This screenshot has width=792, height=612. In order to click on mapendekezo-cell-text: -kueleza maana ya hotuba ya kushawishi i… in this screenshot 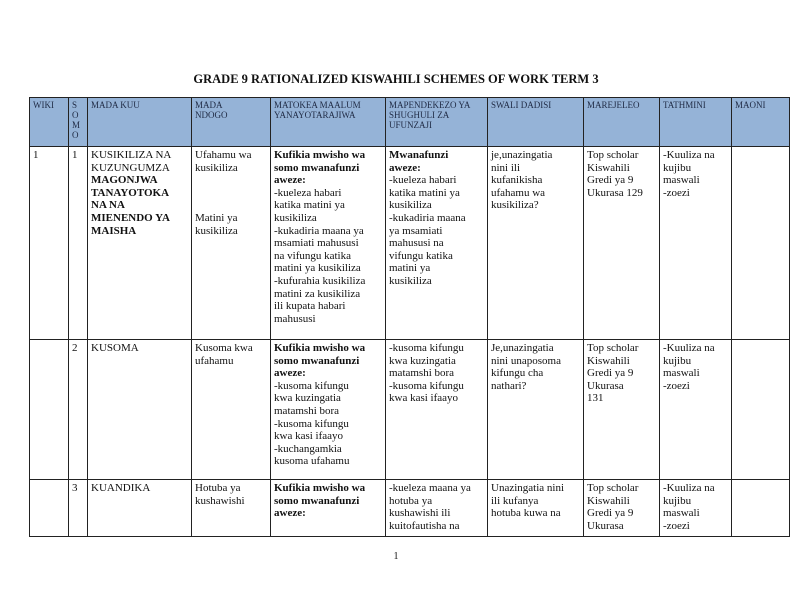, I will do `click(430, 507)`.